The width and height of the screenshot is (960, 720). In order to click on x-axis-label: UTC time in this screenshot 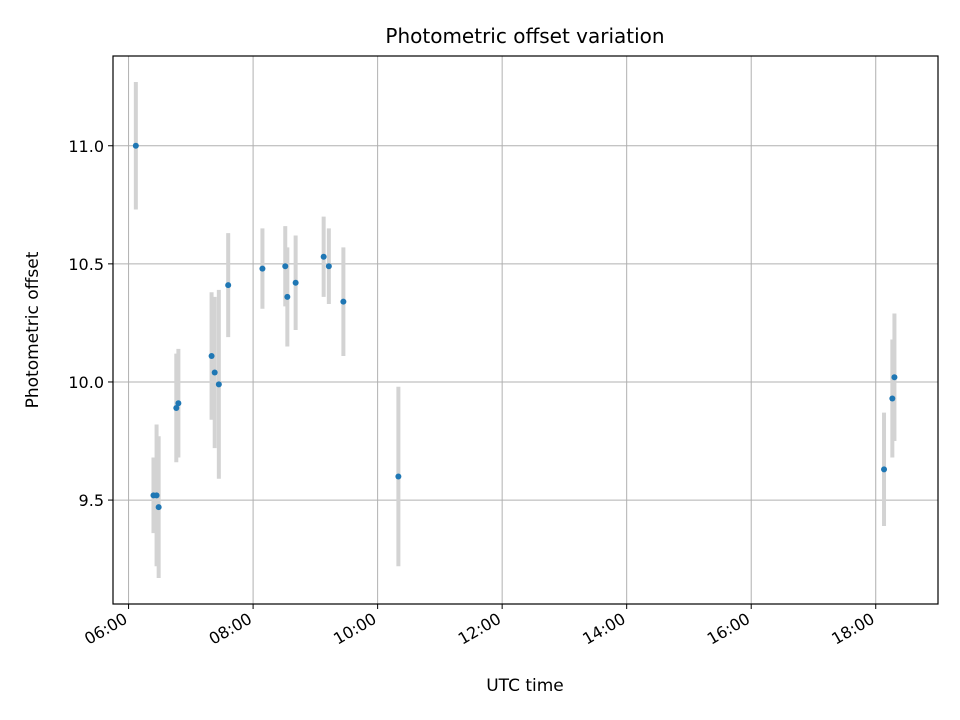, I will do `click(525, 686)`.